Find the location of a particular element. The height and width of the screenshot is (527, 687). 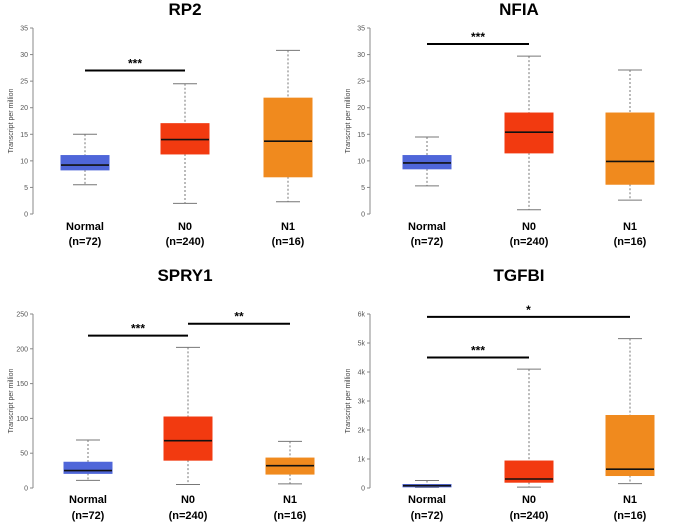

y-tick-label: 5k is located at coordinates (362, 344).